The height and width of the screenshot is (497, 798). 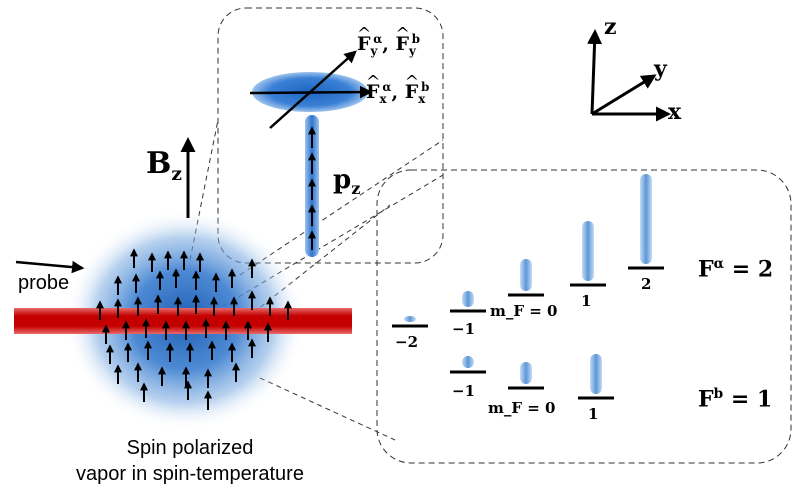 What do you see at coordinates (675, 112) in the screenshot?
I see `x-axis-label: x` at bounding box center [675, 112].